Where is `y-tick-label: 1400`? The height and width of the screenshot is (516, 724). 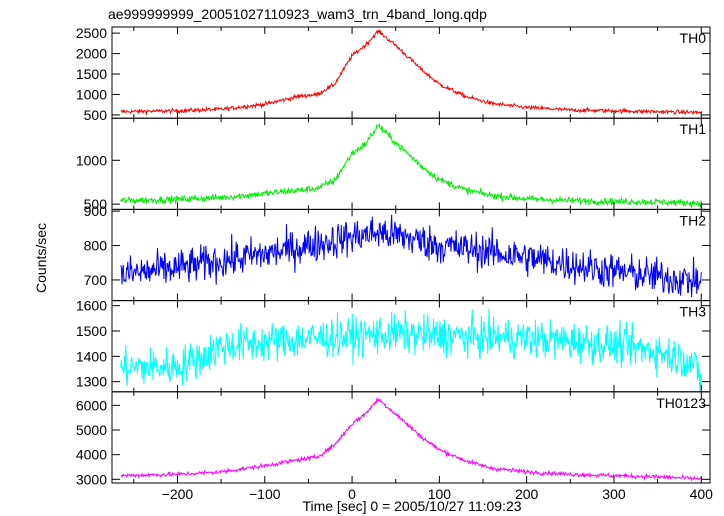 y-tick-label: 1400 is located at coordinates (91, 356).